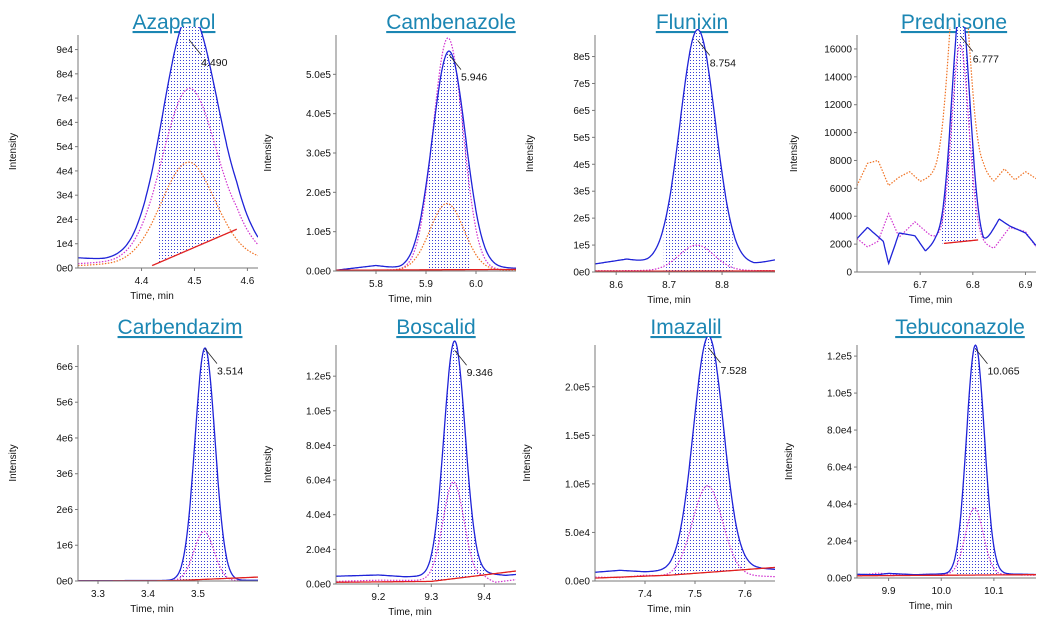 The width and height of the screenshot is (1042, 625). Describe the element at coordinates (685, 327) in the screenshot. I see `chart-title: Imazalil` at that location.